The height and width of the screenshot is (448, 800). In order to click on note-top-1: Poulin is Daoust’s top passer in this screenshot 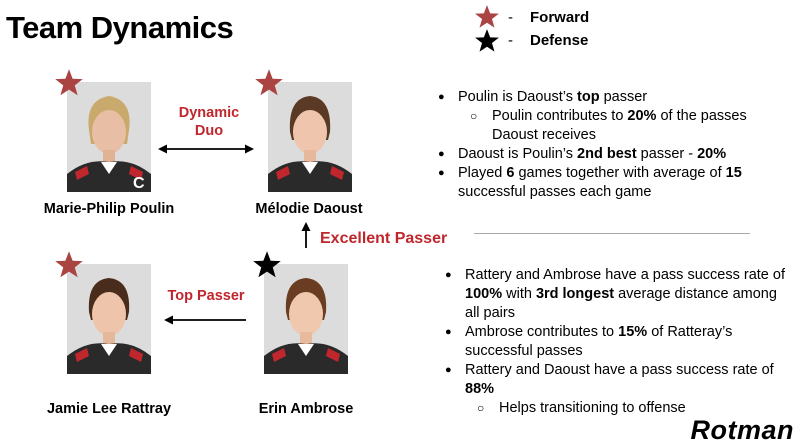, I will do `click(611, 97)`.